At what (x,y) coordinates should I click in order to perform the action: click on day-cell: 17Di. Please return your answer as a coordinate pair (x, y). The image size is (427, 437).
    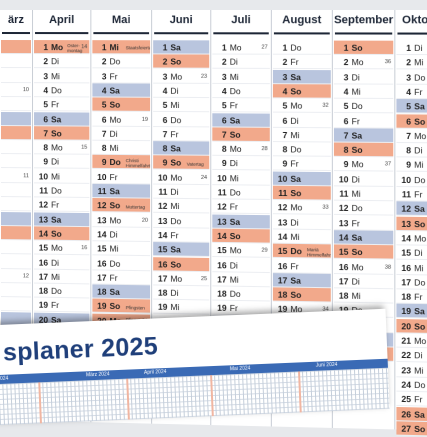
    Looking at the image, I should click on (363, 281).